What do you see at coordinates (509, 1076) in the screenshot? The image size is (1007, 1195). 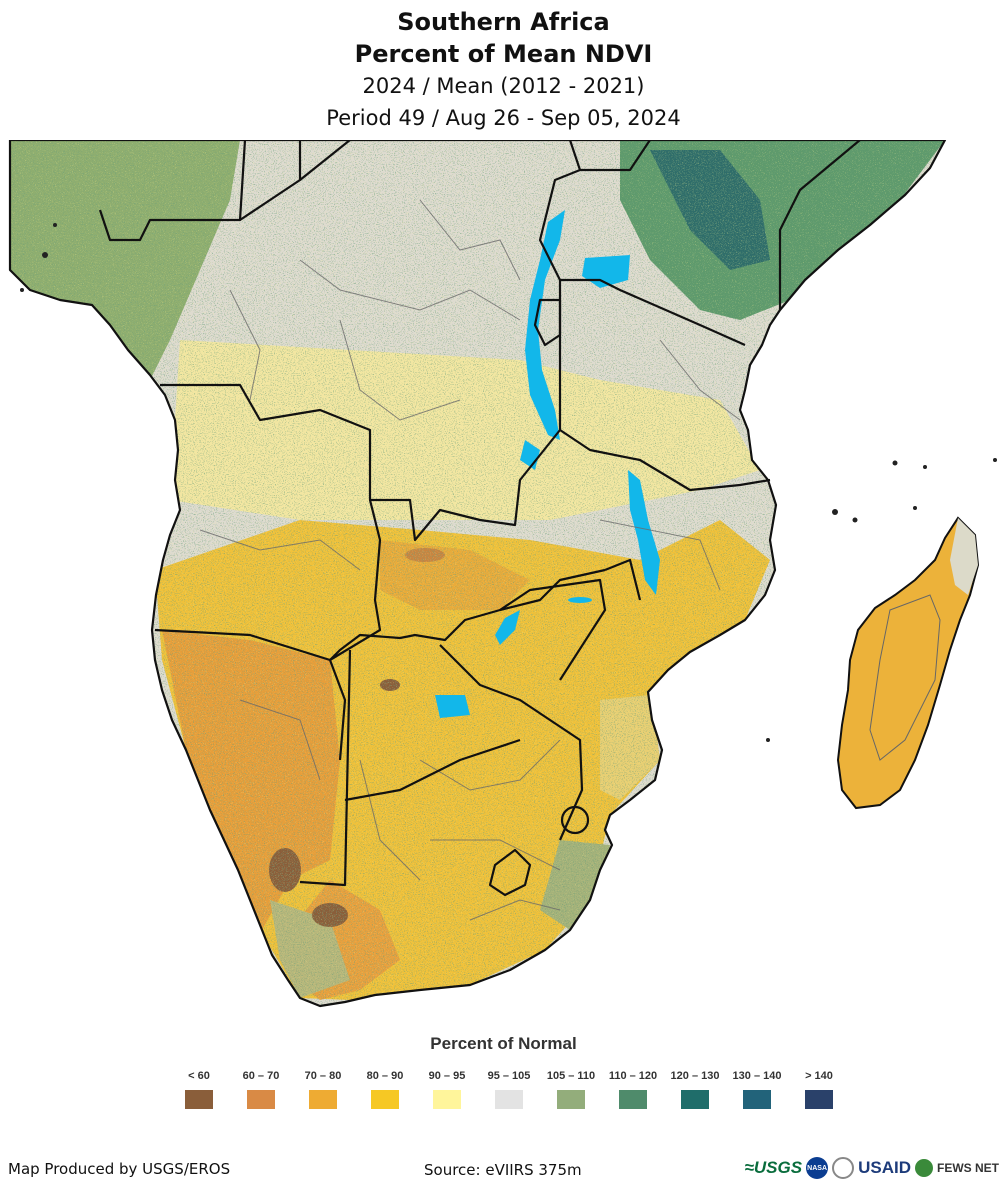 I see `legend-label: 95 – 105` at bounding box center [509, 1076].